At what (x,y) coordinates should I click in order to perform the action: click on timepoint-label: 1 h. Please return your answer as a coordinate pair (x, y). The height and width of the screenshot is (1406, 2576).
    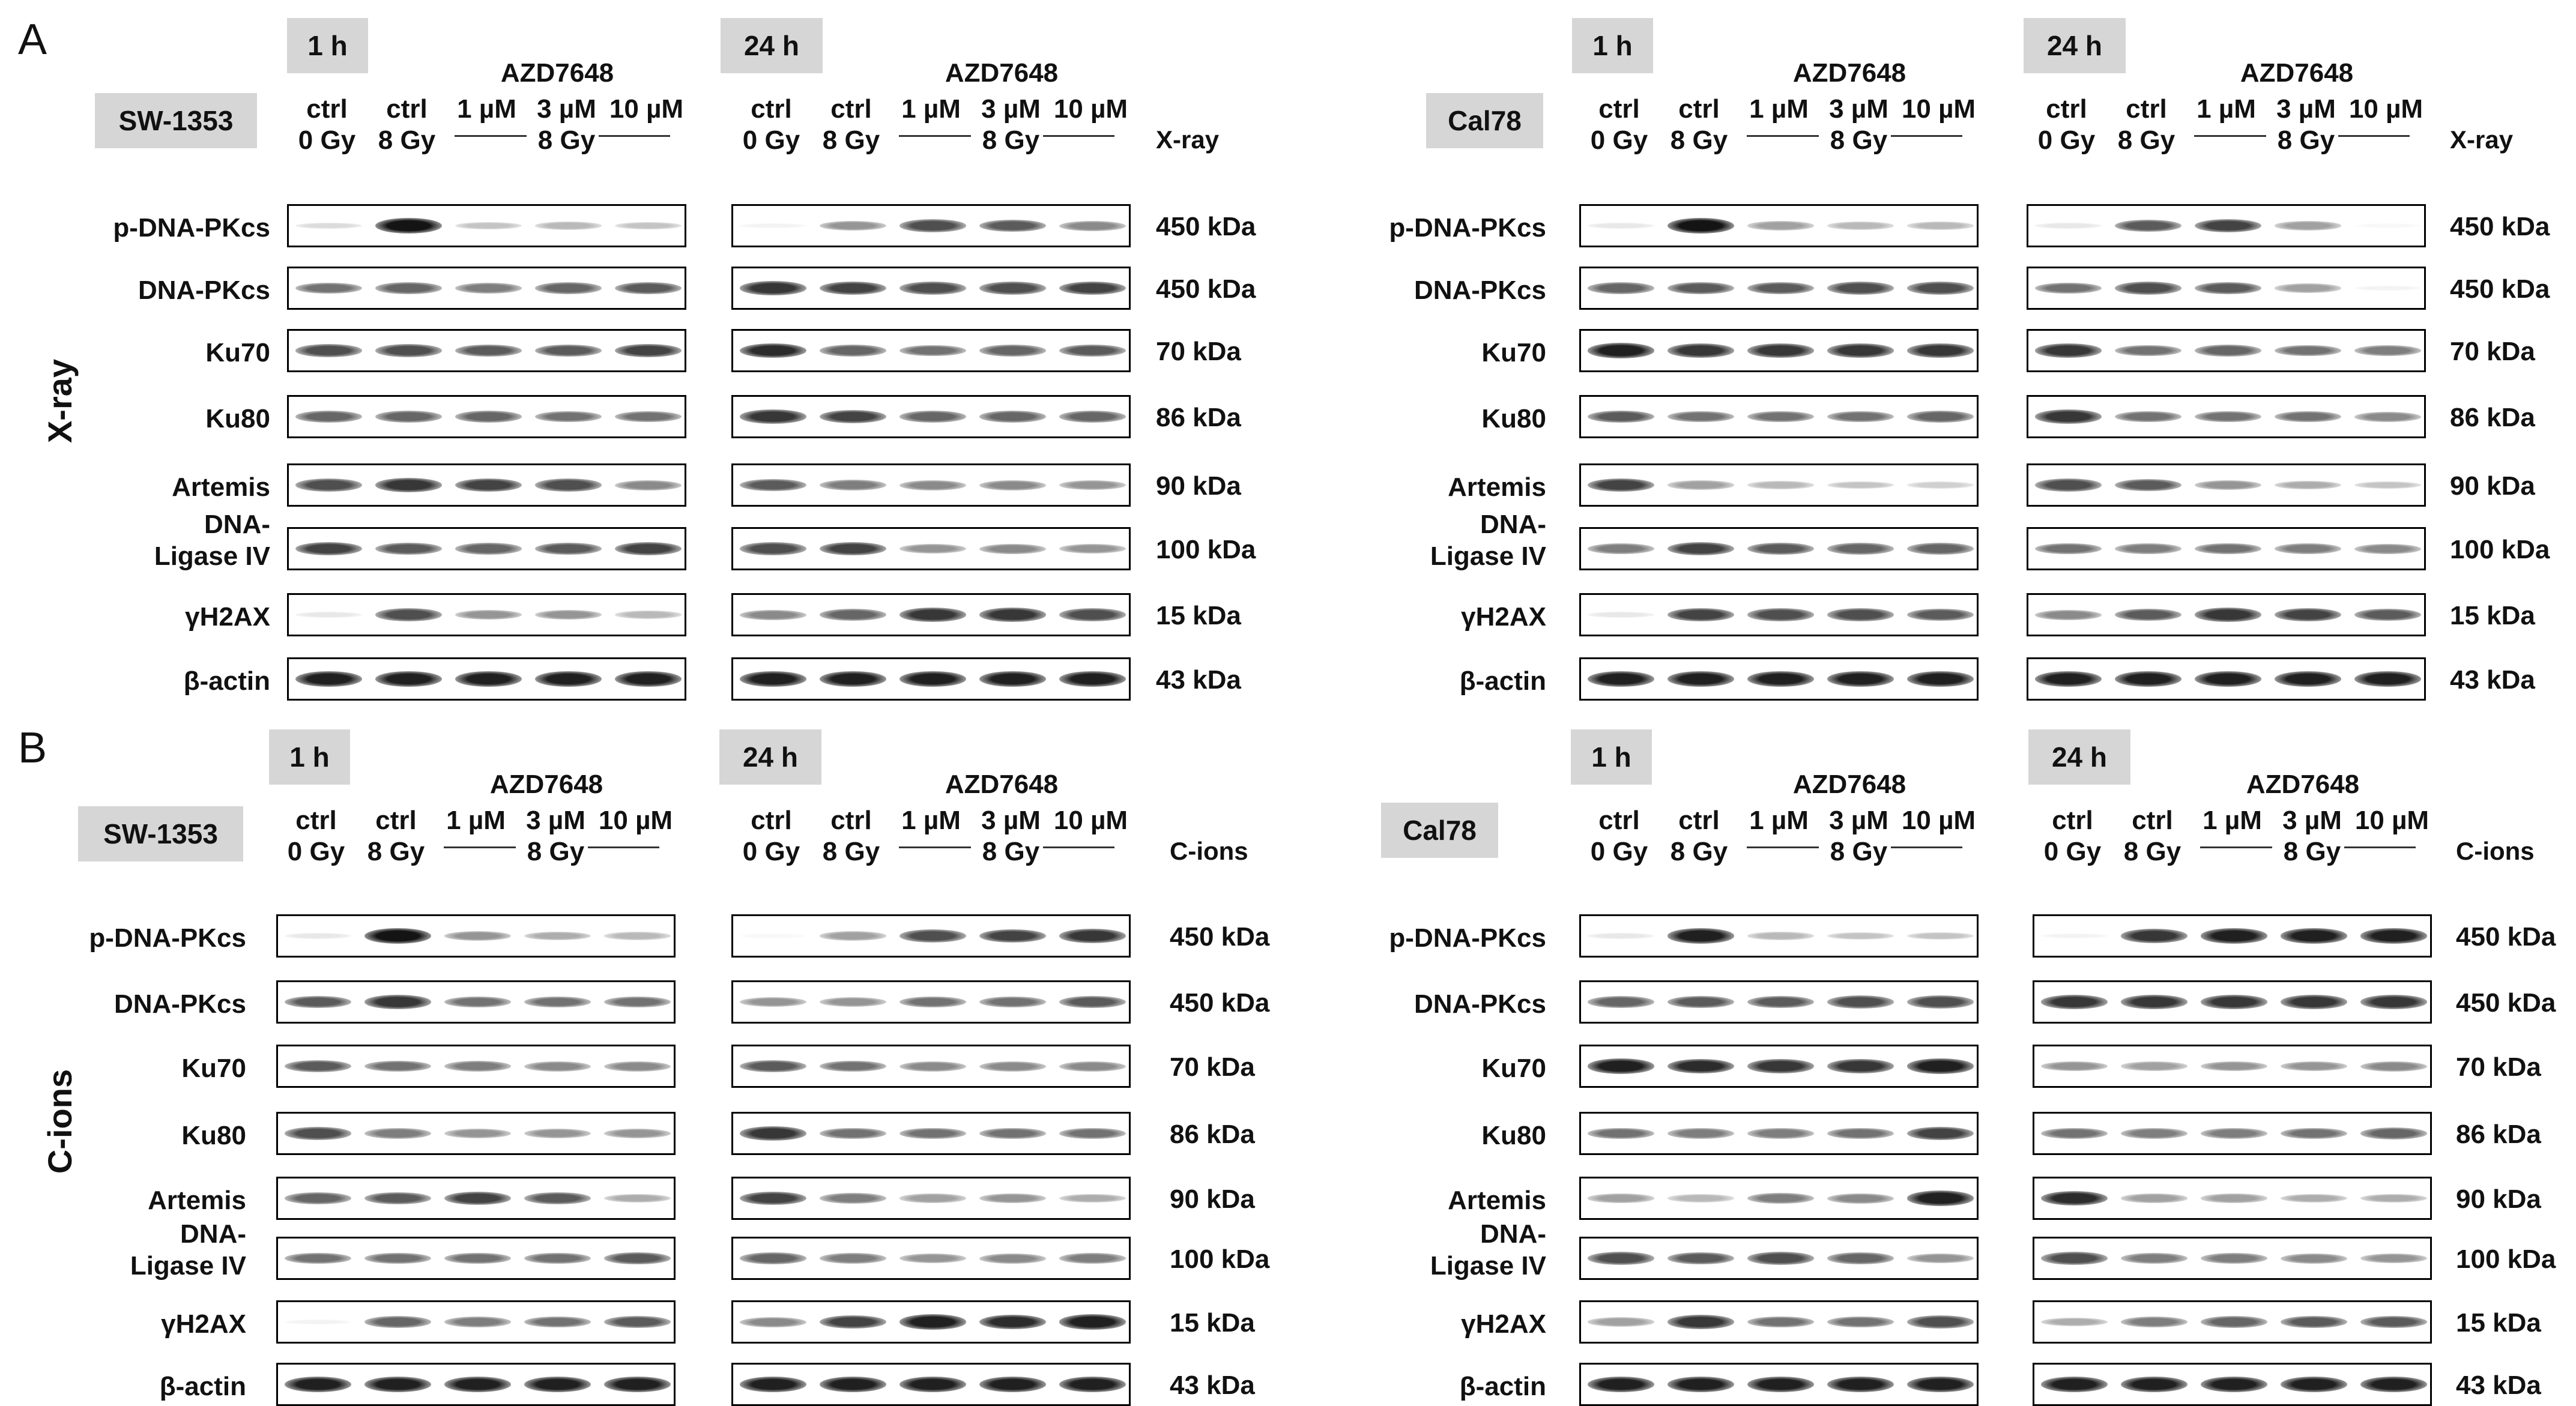
    Looking at the image, I should click on (309, 757).